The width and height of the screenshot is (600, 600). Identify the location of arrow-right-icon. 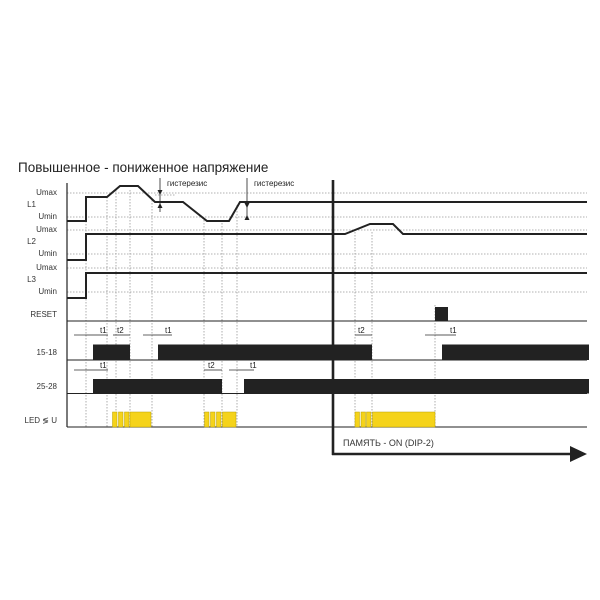
(578, 454).